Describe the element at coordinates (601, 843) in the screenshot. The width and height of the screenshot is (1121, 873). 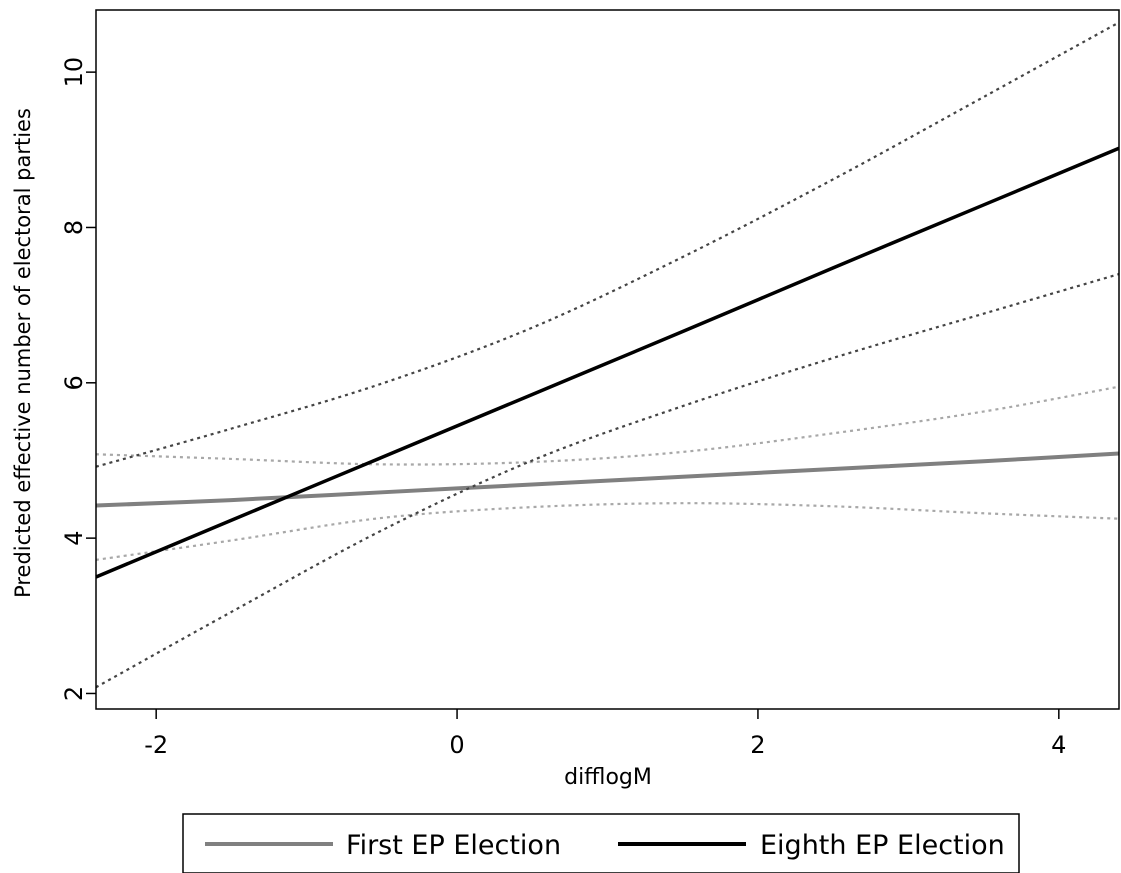
I see `legend: First EP Election Eighth EP Election` at that location.